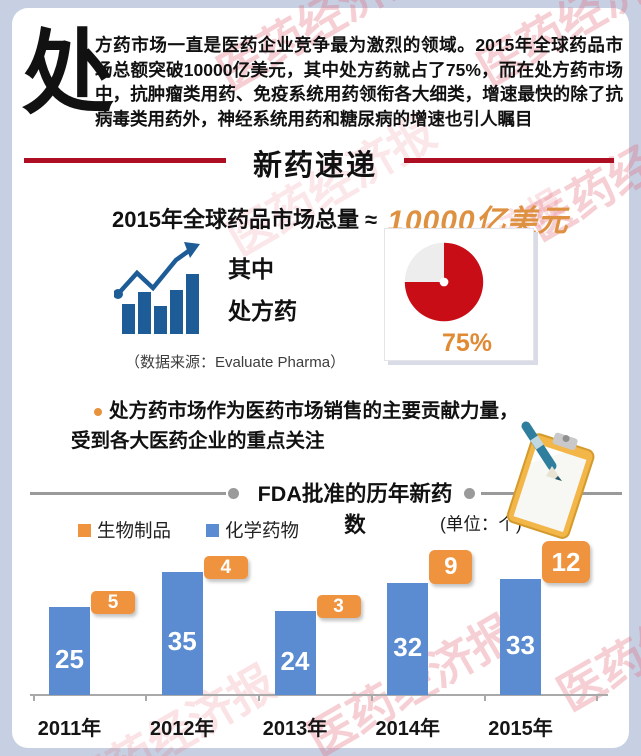  I want to click on pie-card: 75%, so click(459, 294).